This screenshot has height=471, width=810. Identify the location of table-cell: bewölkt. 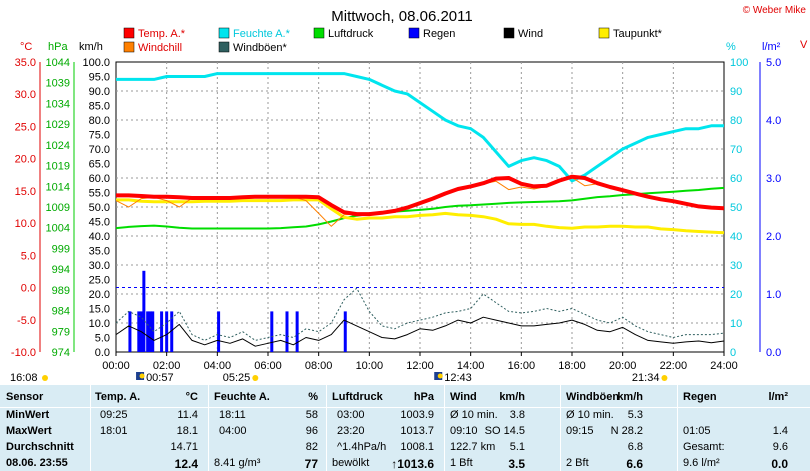
(351, 463).